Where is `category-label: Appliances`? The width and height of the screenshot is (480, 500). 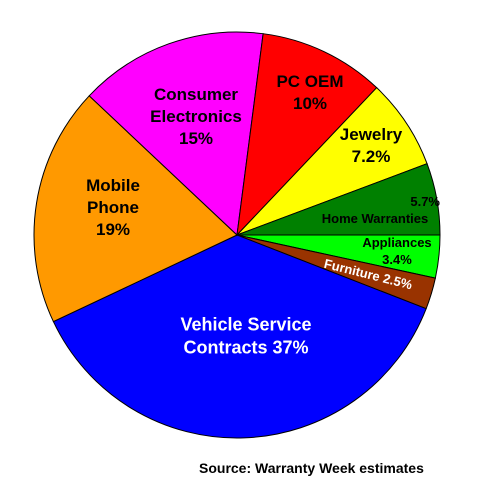
category-label: Appliances is located at coordinates (397, 243).